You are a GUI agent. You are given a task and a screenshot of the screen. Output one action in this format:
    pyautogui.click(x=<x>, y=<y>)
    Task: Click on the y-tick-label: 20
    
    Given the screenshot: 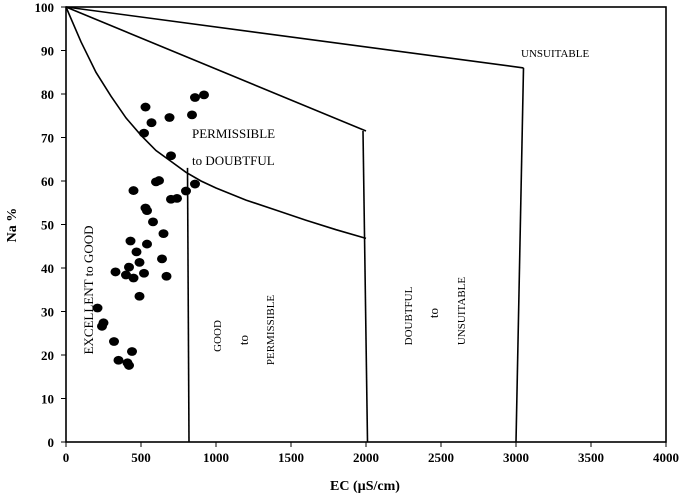 What is the action you would take?
    pyautogui.click(x=47, y=355)
    